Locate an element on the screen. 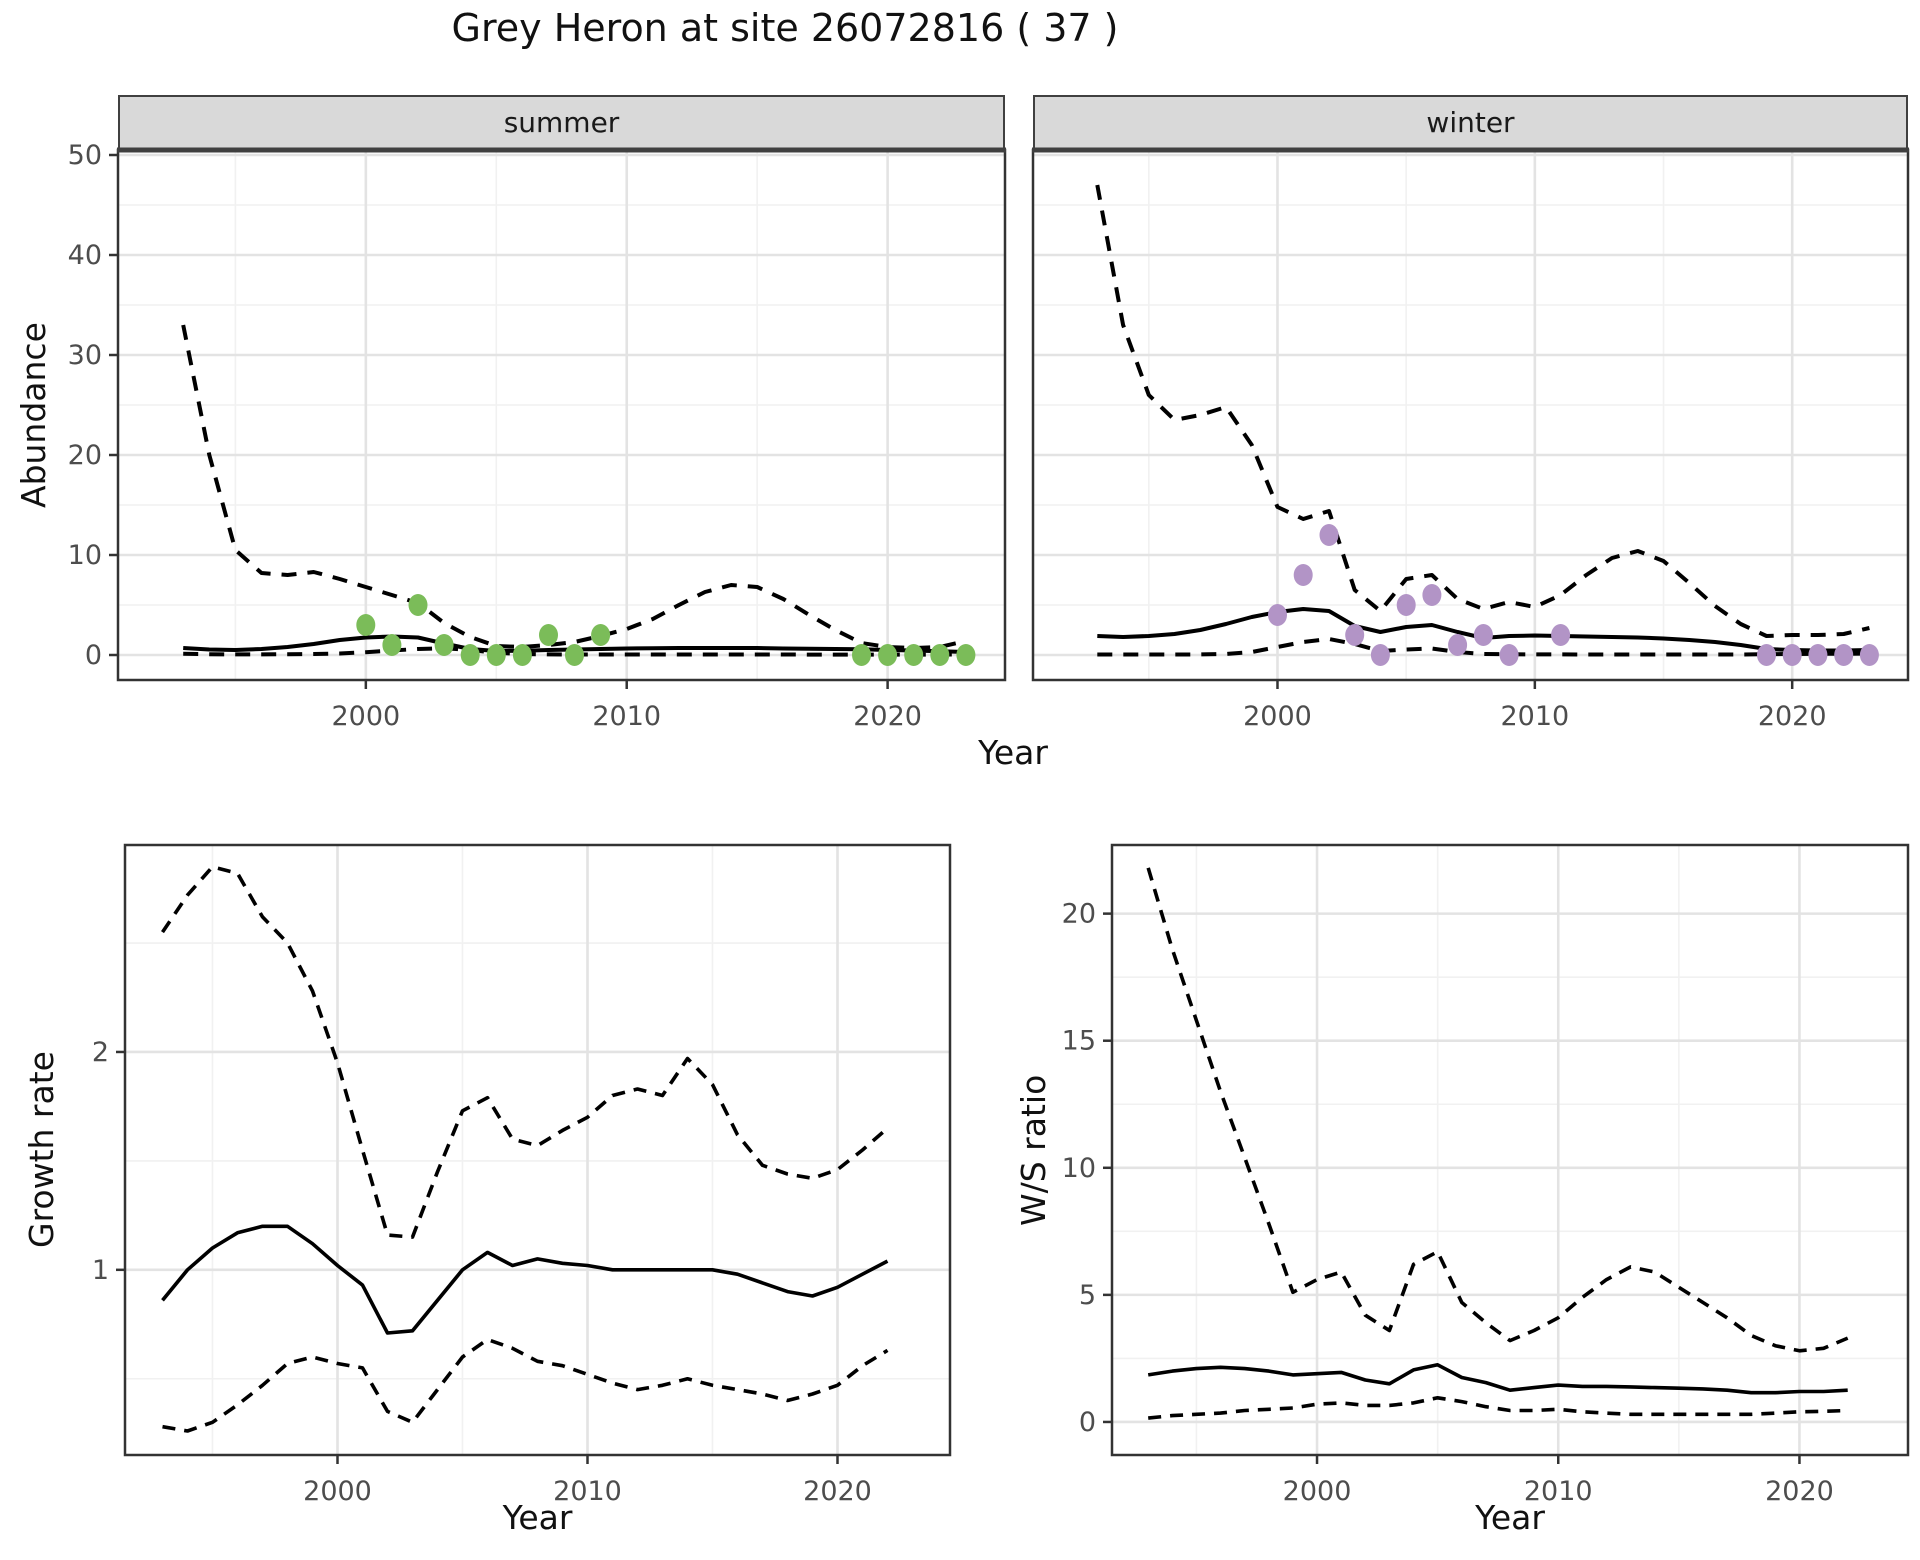 The width and height of the screenshot is (1920, 1560). growth-rate-lower-ci-line is located at coordinates (525, 1385).